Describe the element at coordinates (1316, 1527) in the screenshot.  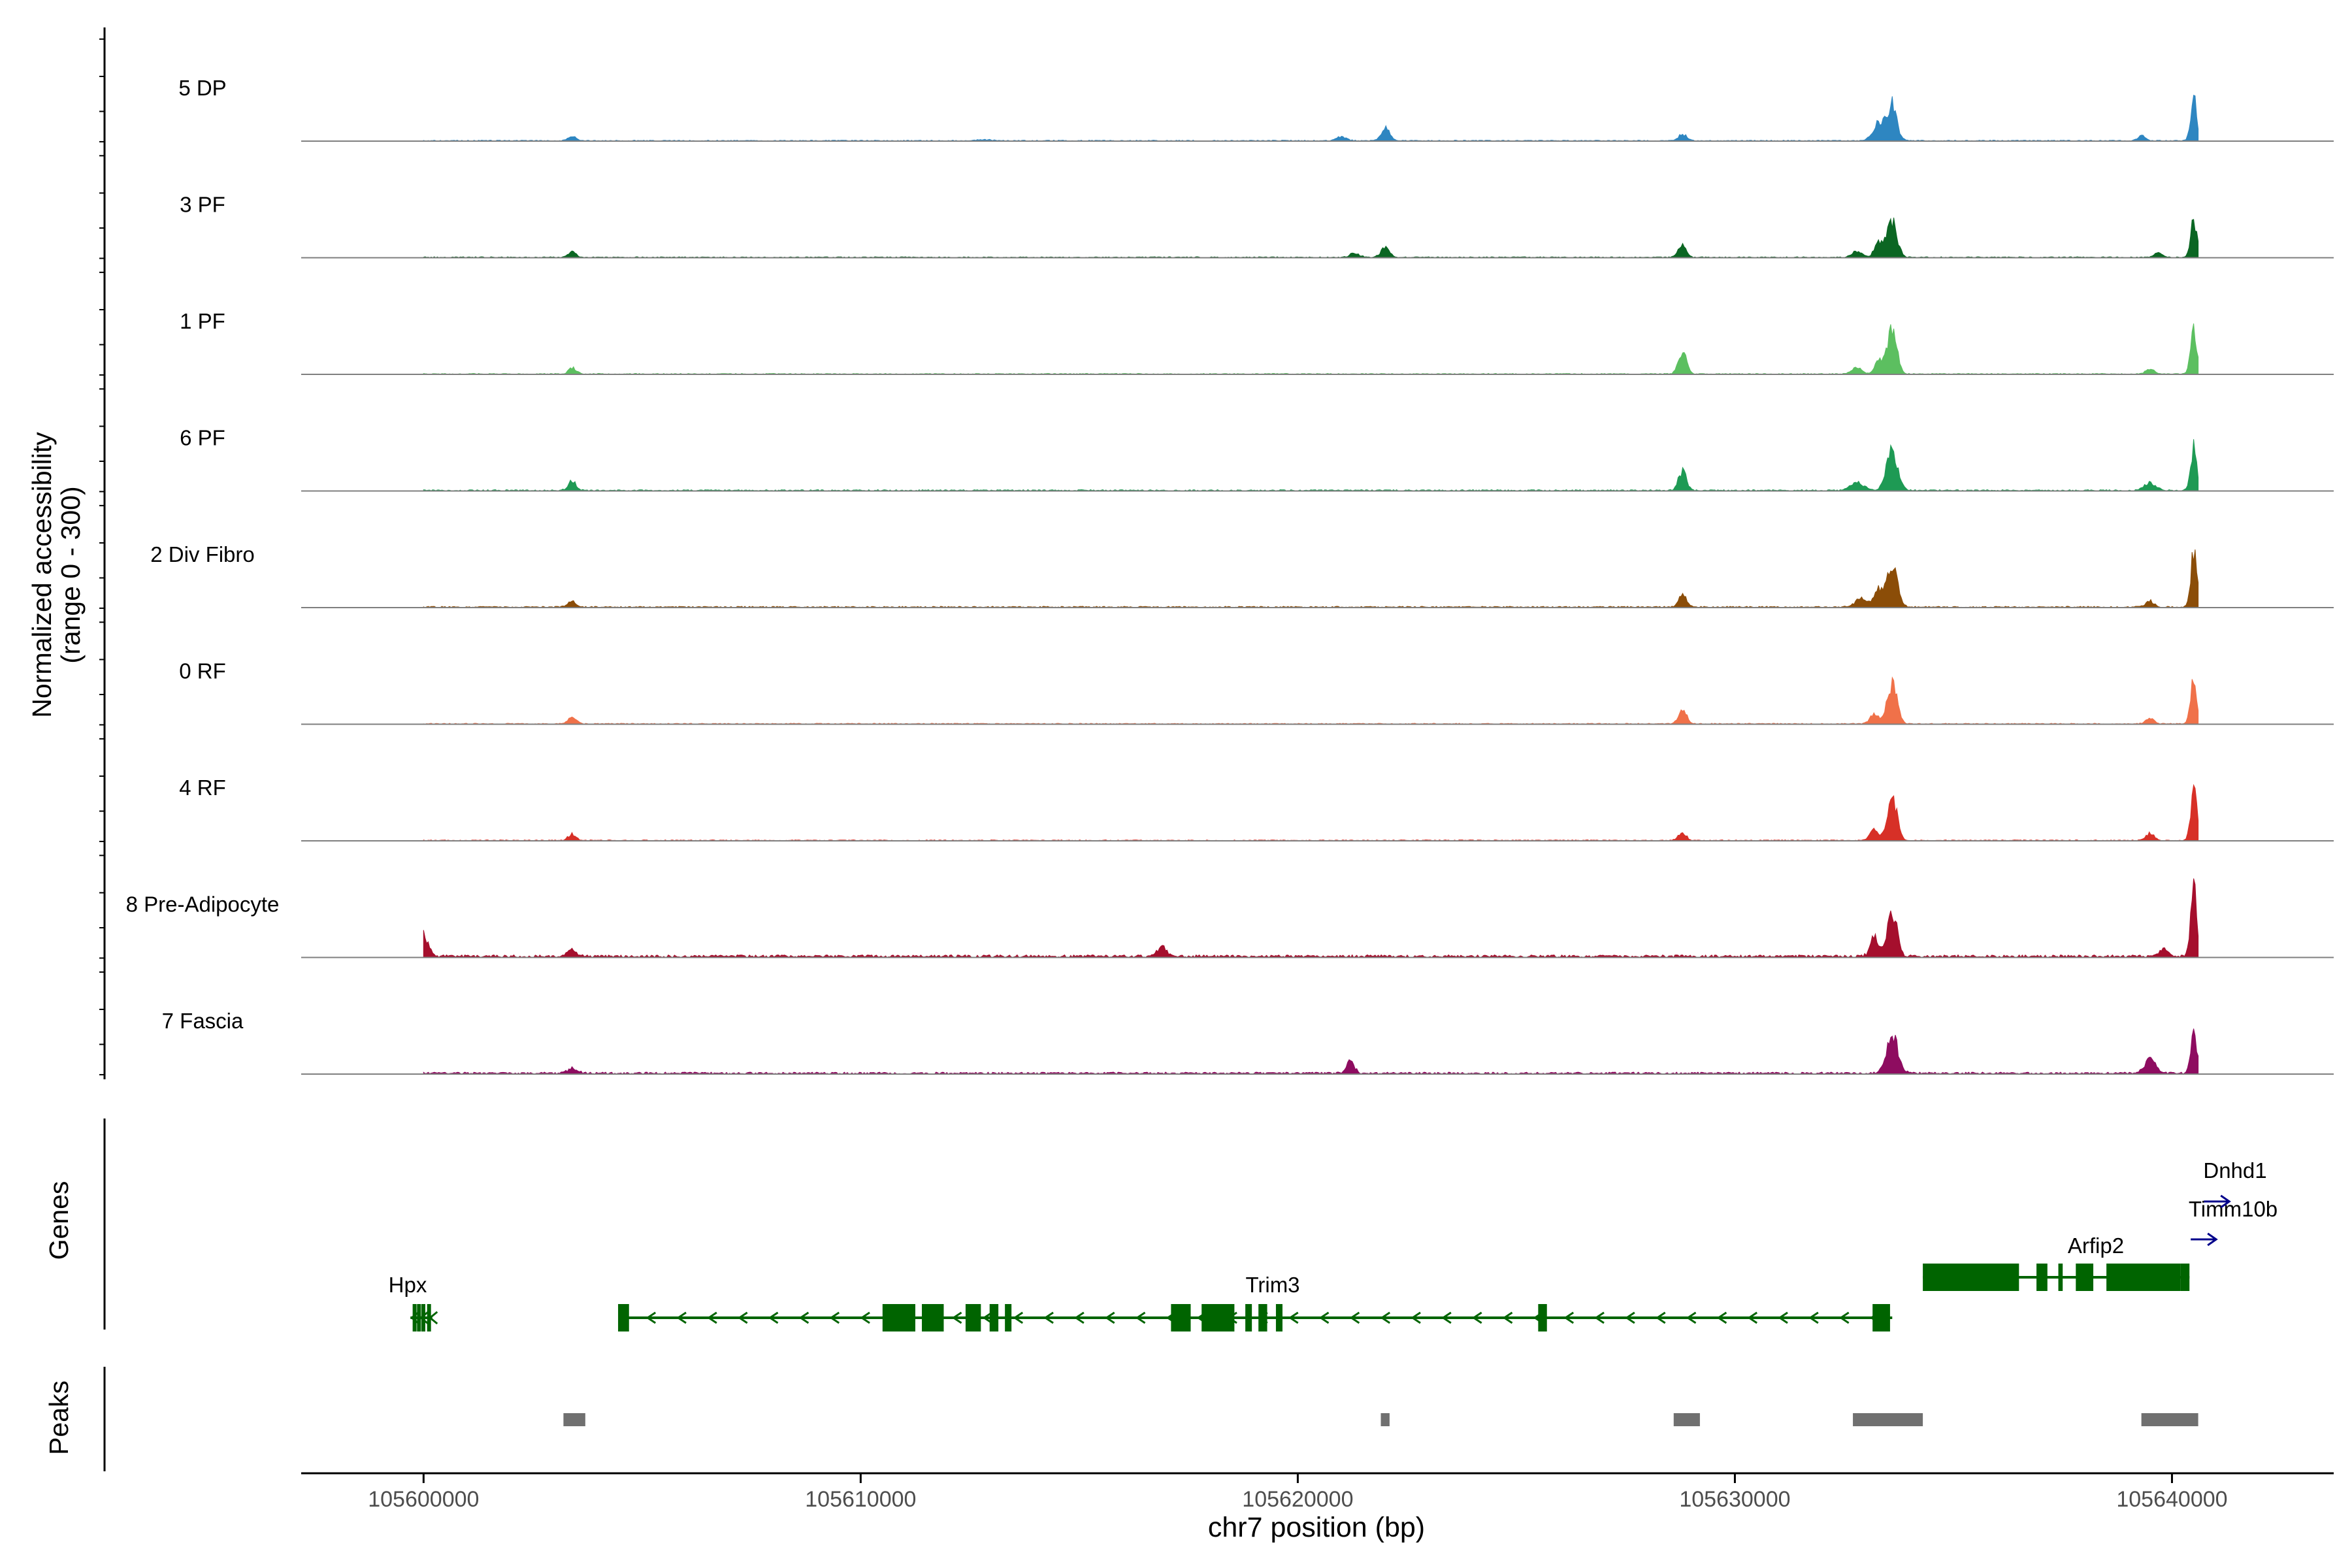
I see `x-axis-label: chr7 position (bp)` at that location.